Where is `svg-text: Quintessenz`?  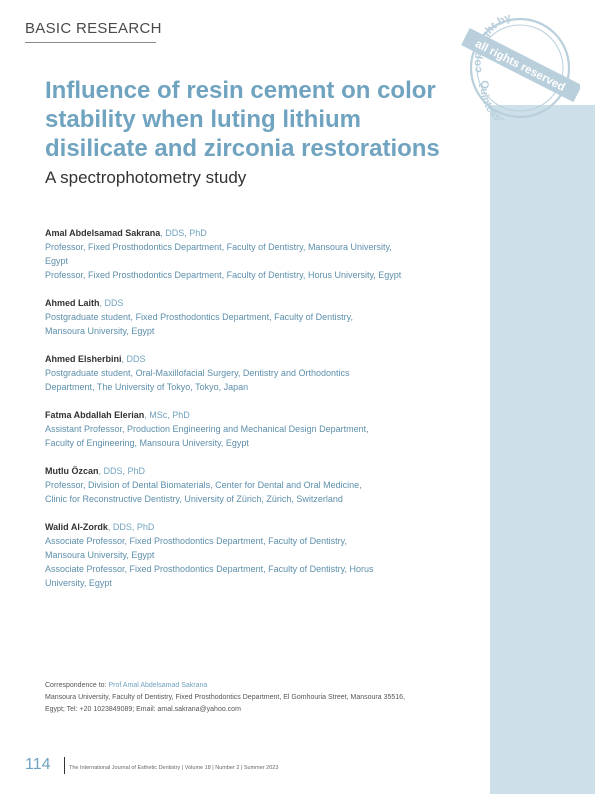
svg-text: Quintessenz is located at coordinates (497, 100).